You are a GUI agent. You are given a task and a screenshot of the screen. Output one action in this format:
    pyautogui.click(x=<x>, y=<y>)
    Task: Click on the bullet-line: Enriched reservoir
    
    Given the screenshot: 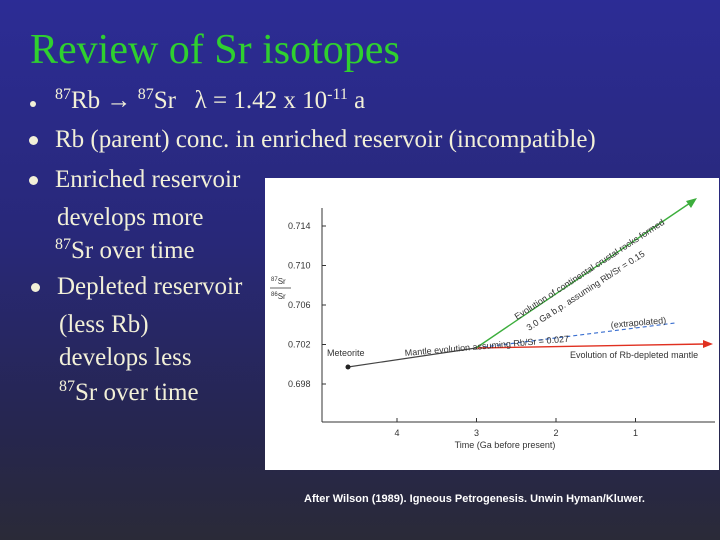 What is the action you would take?
    pyautogui.click(x=147, y=180)
    